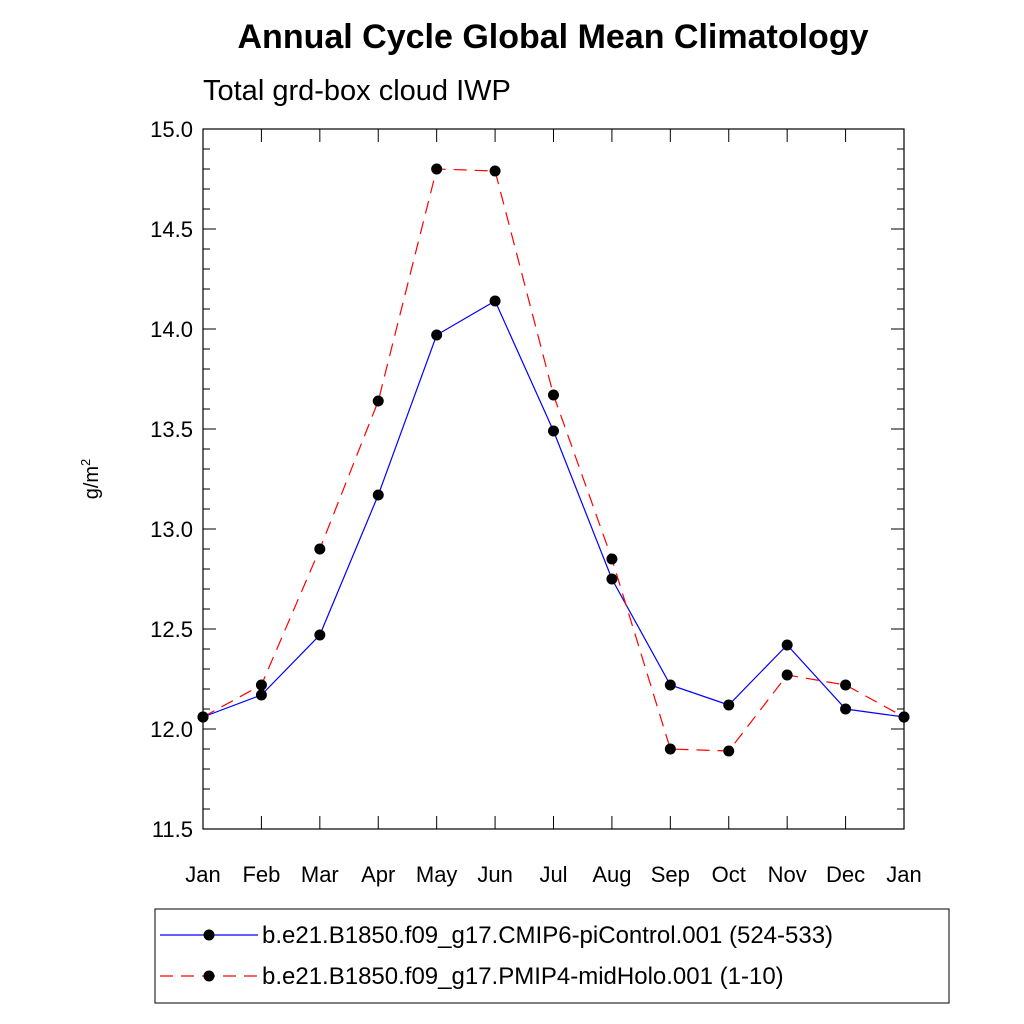  I want to click on y-tick-label: 12.5, so click(171, 629).